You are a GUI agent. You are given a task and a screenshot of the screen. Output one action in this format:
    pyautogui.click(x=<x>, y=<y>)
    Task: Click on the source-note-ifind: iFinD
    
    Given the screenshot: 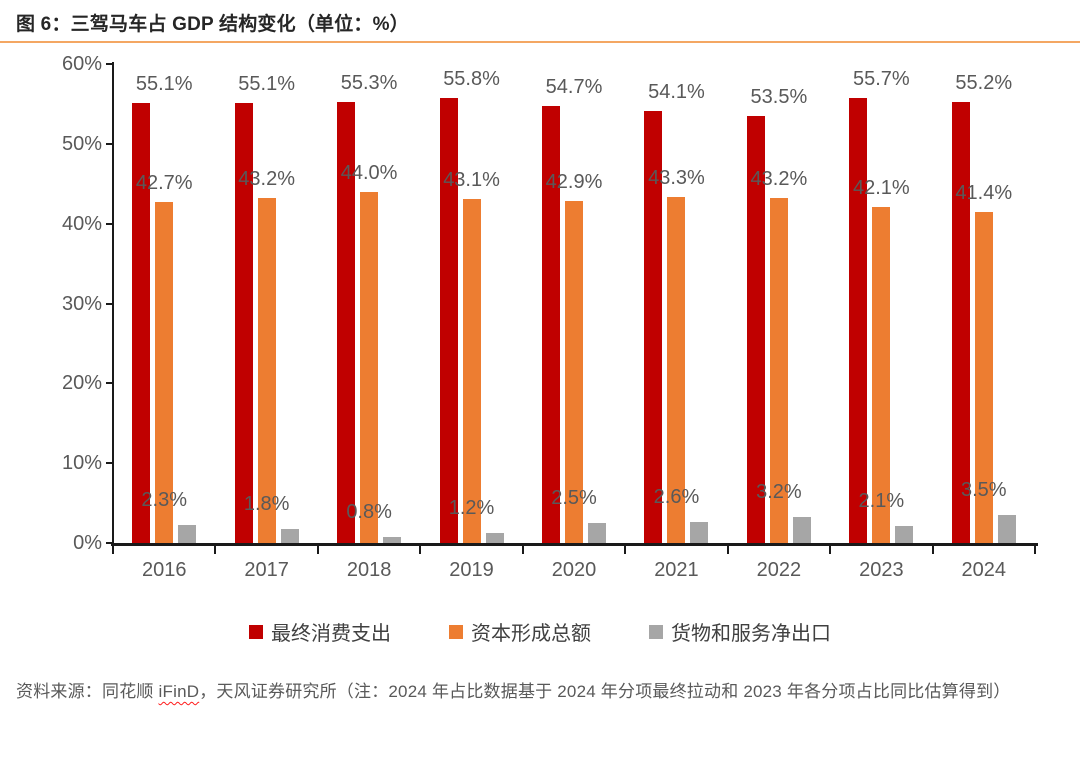 What is the action you would take?
    pyautogui.click(x=179, y=691)
    